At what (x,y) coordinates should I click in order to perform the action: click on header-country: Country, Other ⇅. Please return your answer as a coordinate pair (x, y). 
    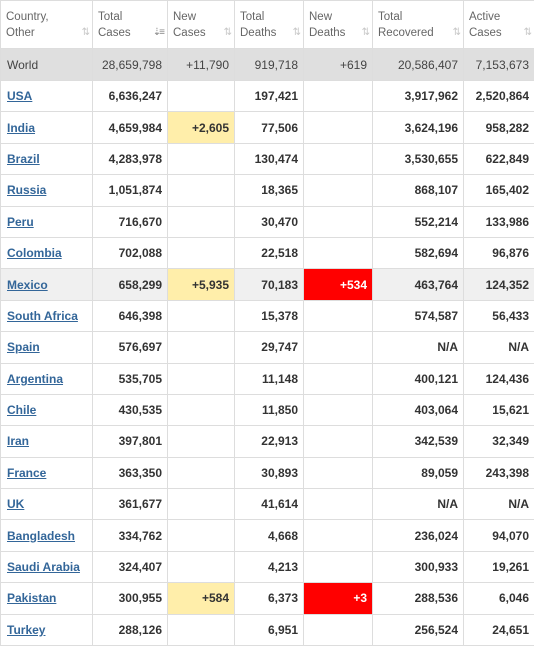
    Looking at the image, I should click on (46, 24).